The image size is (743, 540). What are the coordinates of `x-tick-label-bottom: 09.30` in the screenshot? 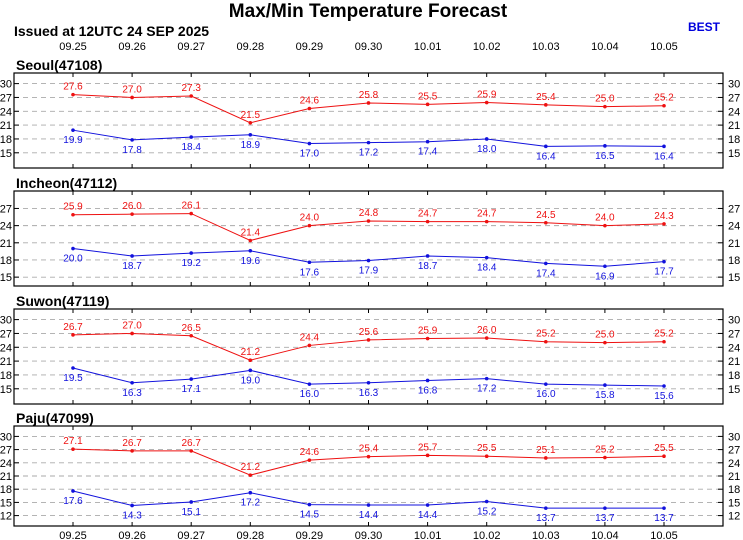 It's located at (369, 535).